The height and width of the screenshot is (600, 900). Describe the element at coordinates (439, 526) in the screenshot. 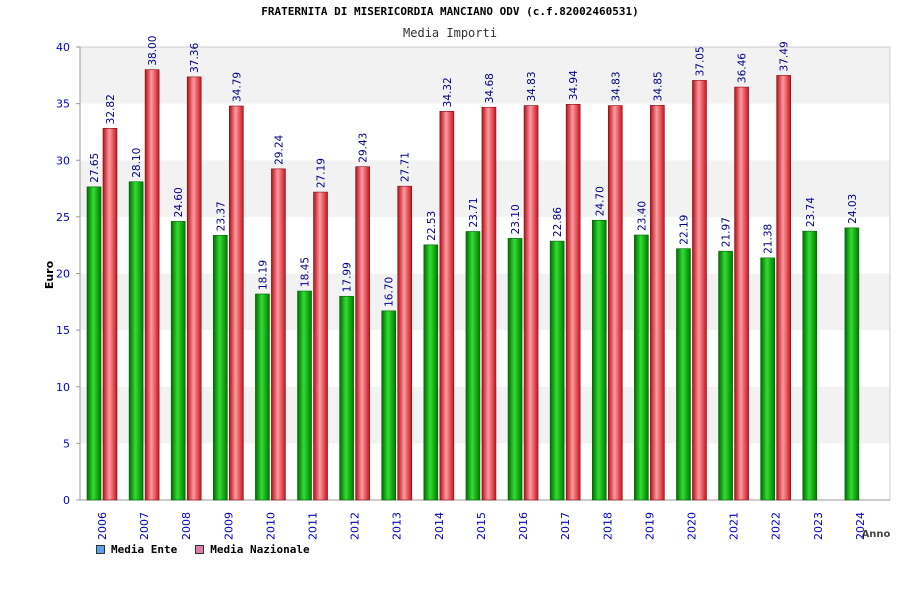

I see `x-tick-label: 2014` at that location.